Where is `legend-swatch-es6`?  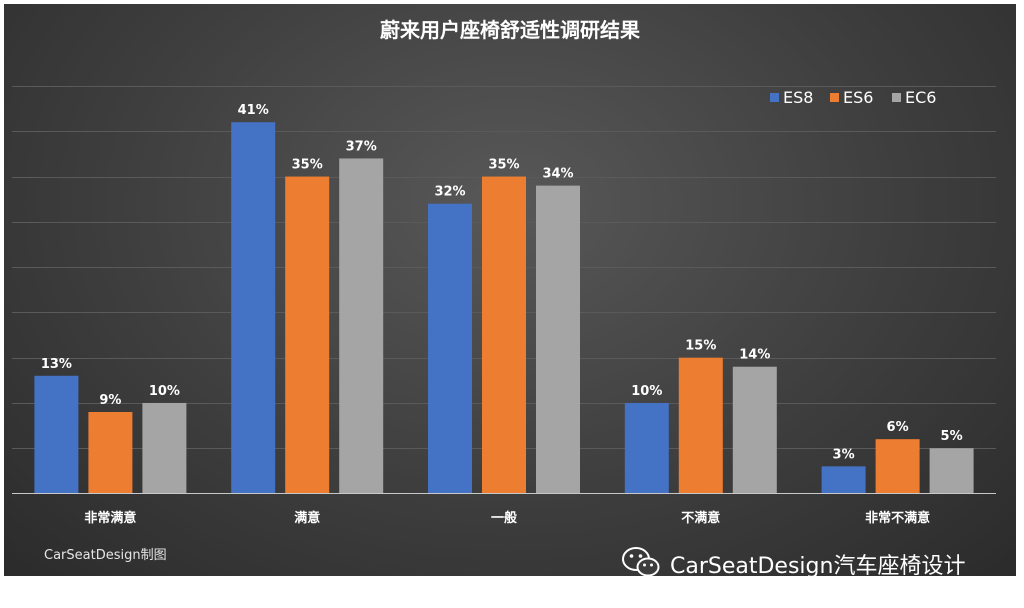 legend-swatch-es6 is located at coordinates (834, 97).